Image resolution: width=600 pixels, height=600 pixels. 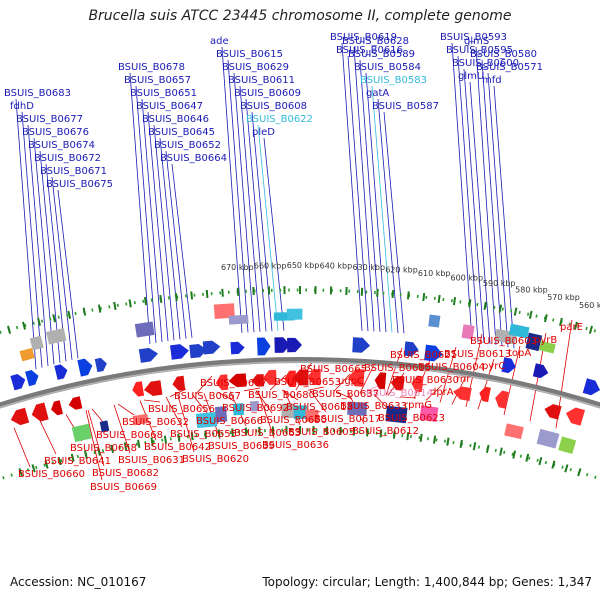 I want to click on forward-gene-label: BSUIS_B0619, so click(x=363, y=37).